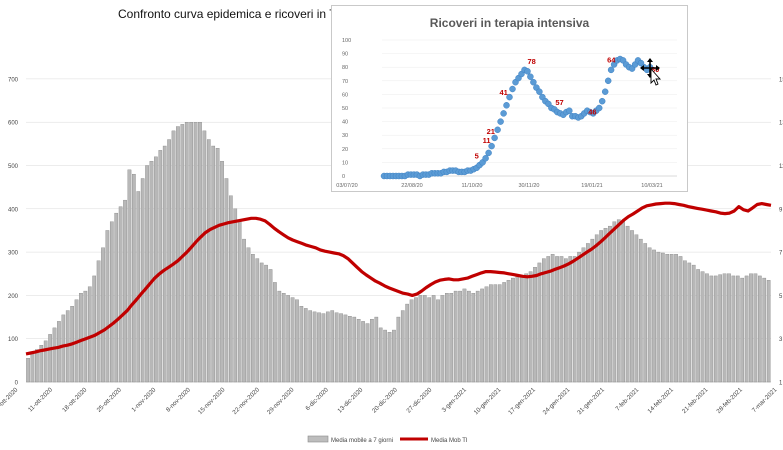 The height and width of the screenshot is (450, 783). What do you see at coordinates (40, 399) in the screenshot?
I see `x-tick-label: 11-ott-2020` at bounding box center [40, 399].